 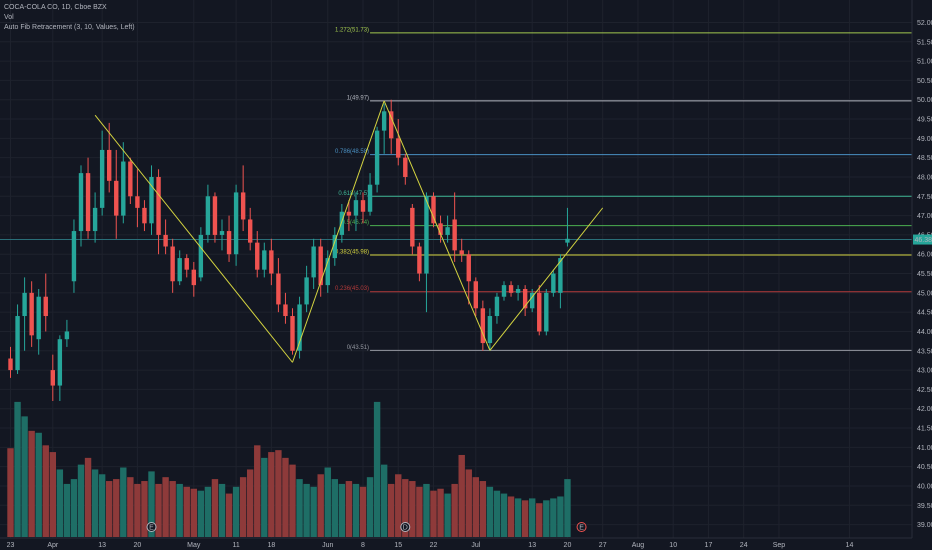 I want to click on zigzag-segment, so click(x=338, y=231).